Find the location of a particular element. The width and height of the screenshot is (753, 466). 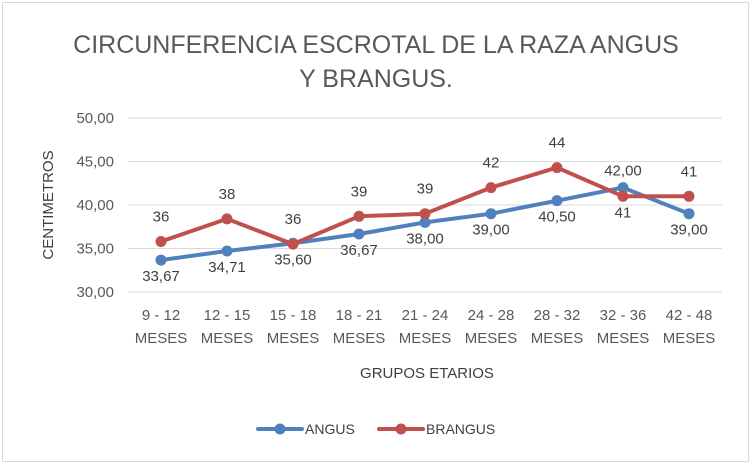

y-tick-label: 45,00 is located at coordinates (95, 162).